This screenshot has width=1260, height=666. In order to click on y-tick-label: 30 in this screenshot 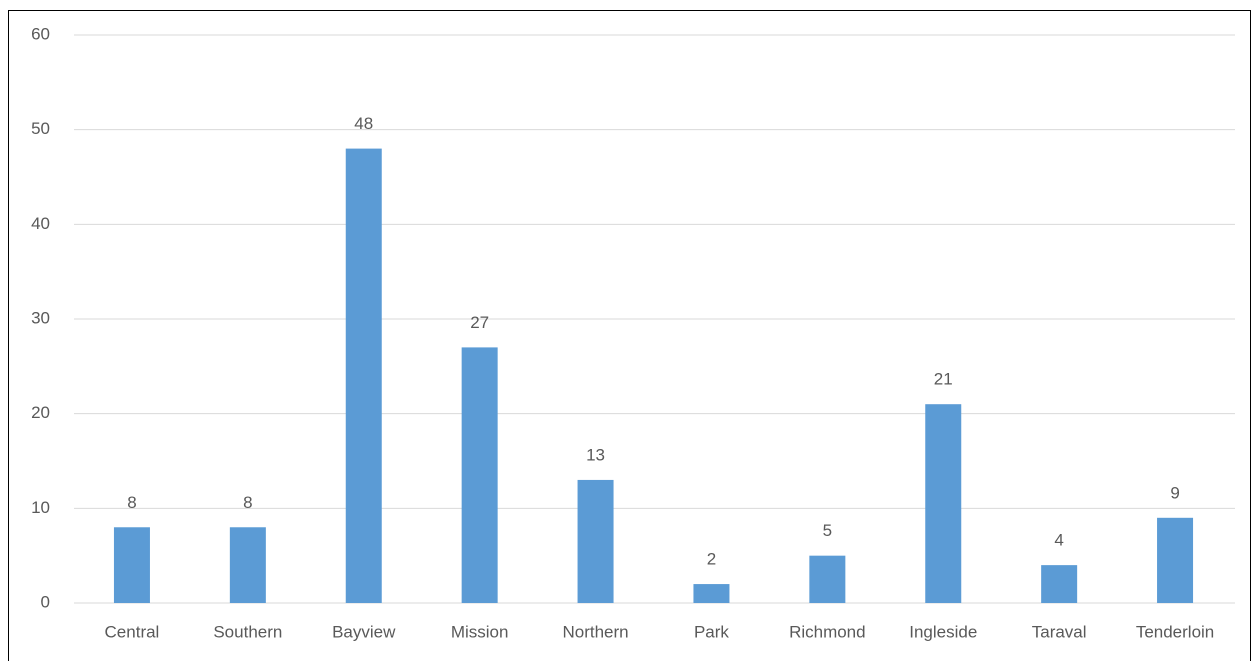, I will do `click(40, 317)`.